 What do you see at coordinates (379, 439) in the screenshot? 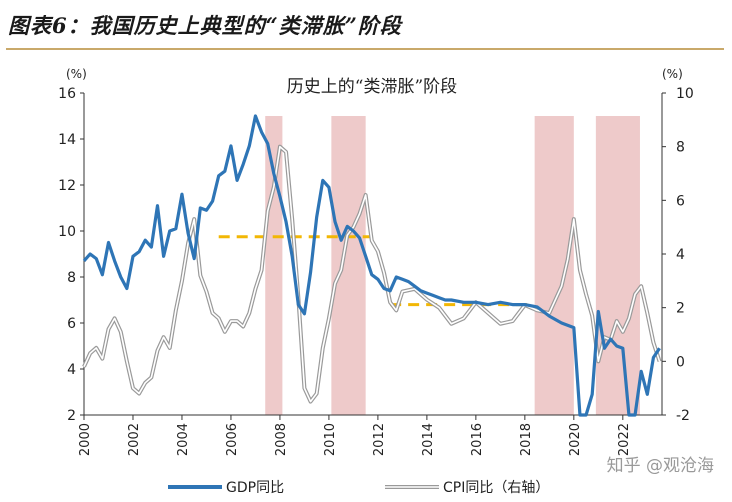
I see `x-tick-label: 2012` at bounding box center [379, 439].